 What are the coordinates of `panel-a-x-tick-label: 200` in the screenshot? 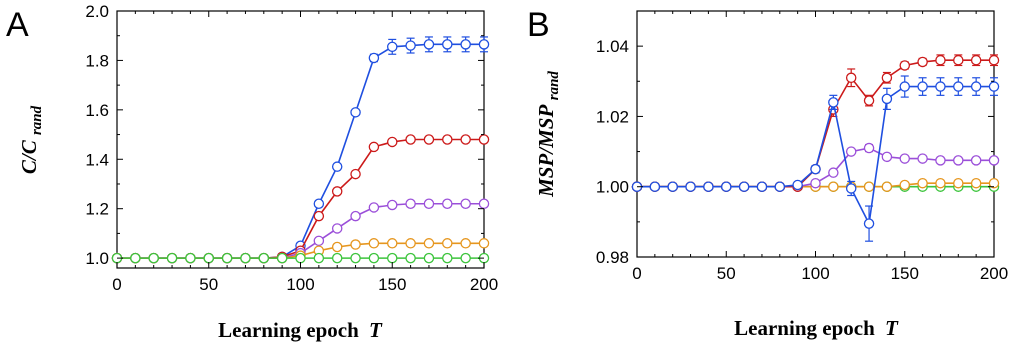 It's located at (484, 284).